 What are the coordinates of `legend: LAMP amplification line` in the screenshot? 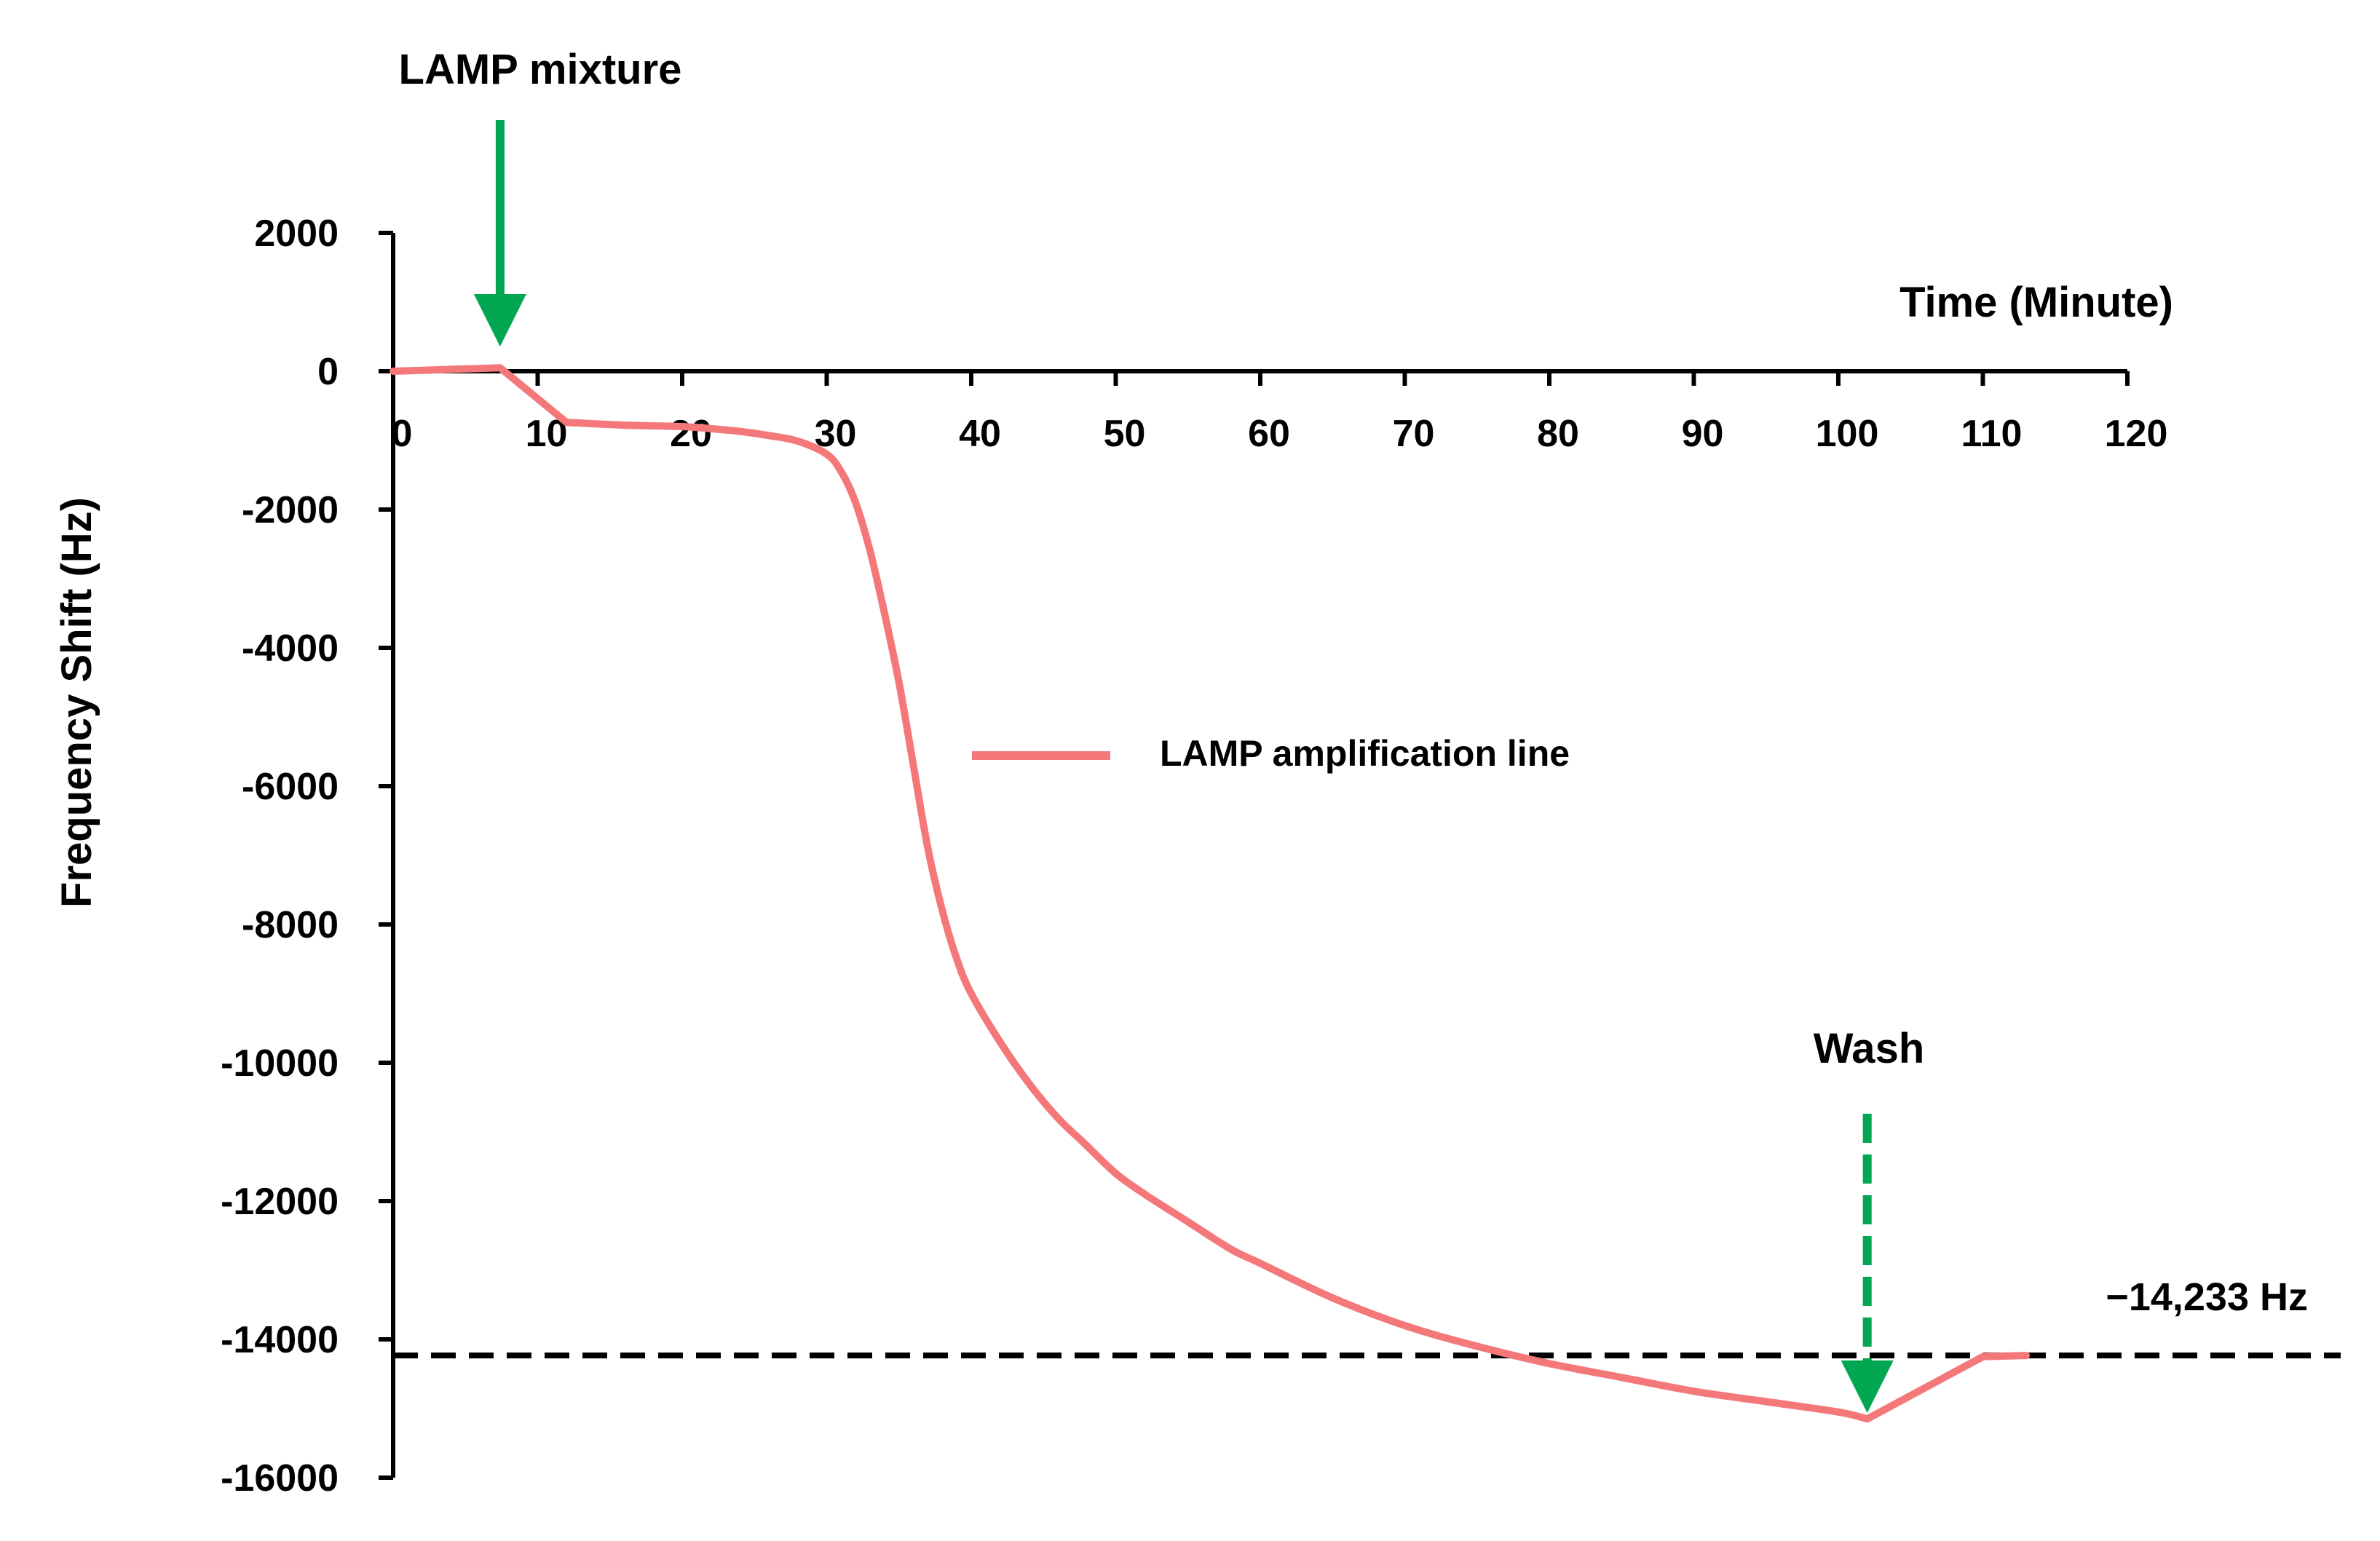 It's located at (1271, 753).